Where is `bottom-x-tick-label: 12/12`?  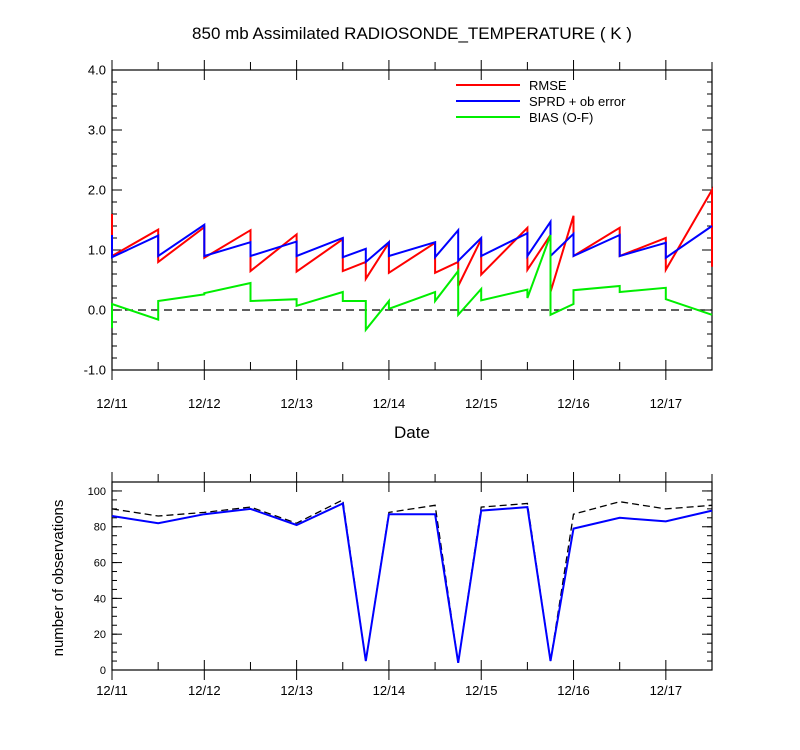
bottom-x-tick-label: 12/12 is located at coordinates (204, 690).